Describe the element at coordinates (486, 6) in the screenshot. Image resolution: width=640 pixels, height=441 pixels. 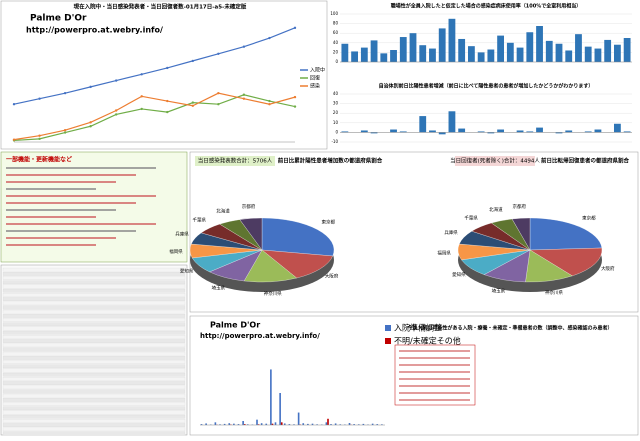
I see `chart-title: 職場性が全員入院したと仮定した場合の感染症病床使用率（100%で全室利用相当）` at that location.